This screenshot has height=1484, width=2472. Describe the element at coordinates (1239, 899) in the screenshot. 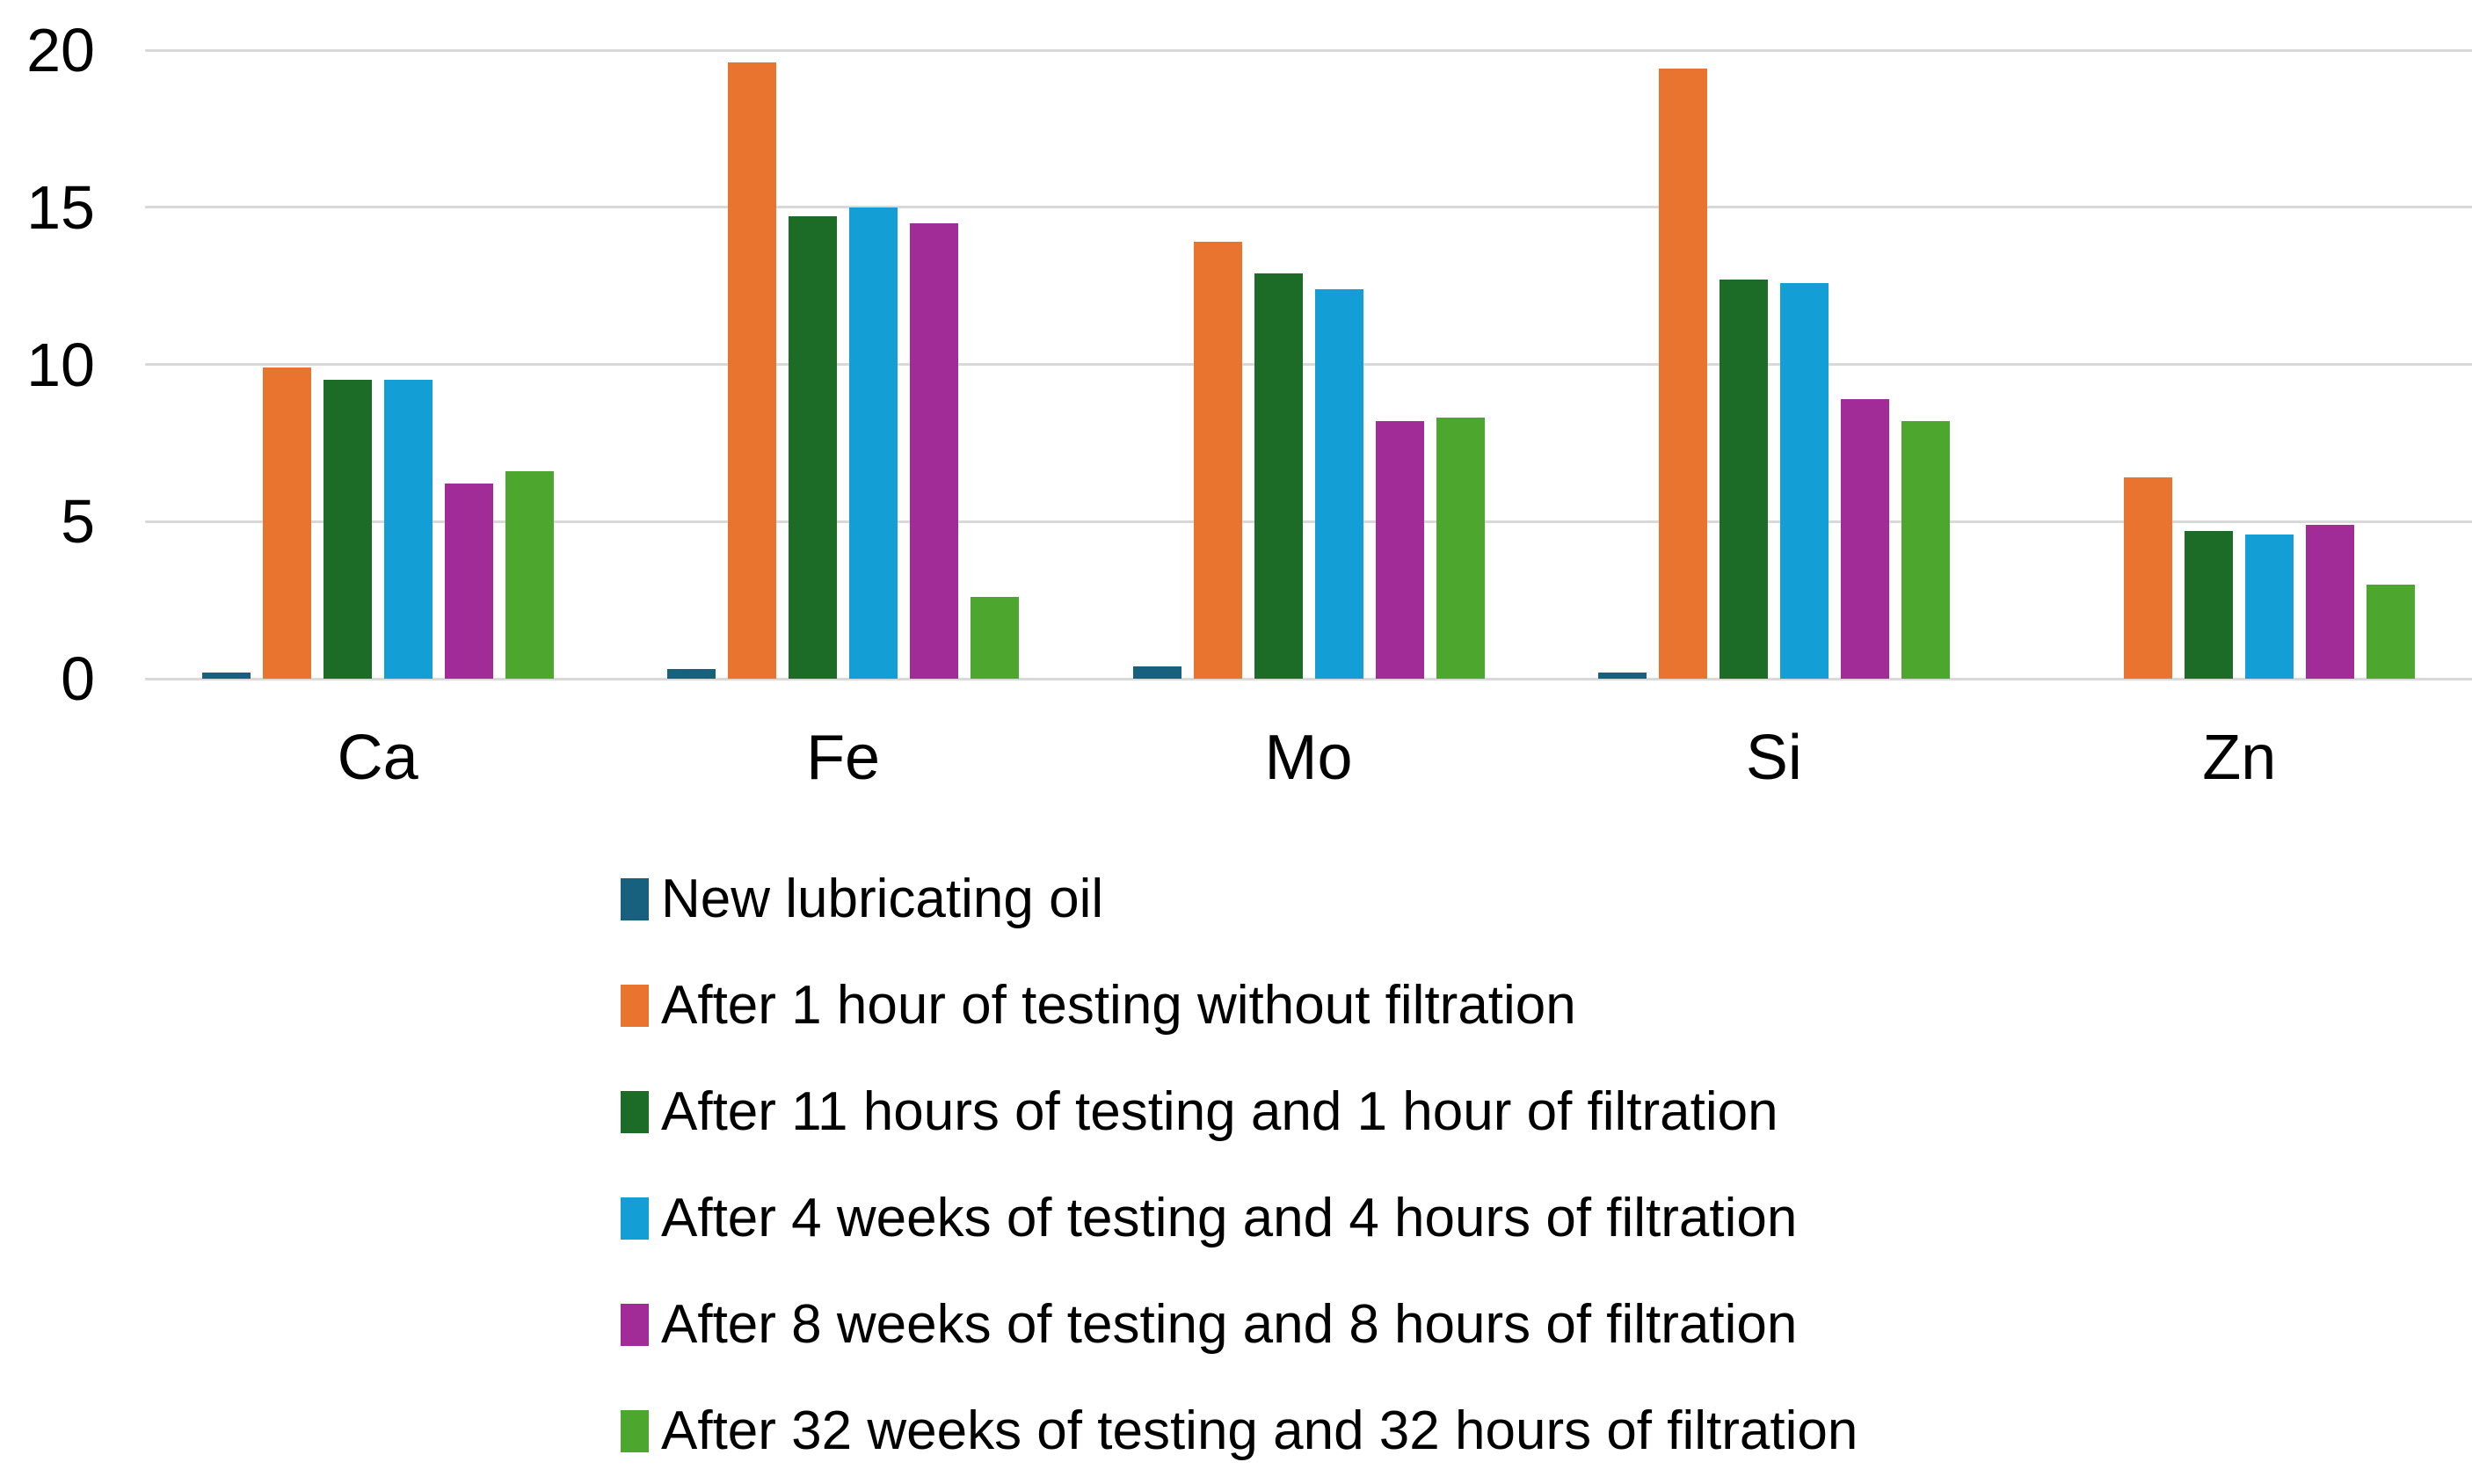

I see `legend-item-1: New lubricating oil` at that location.